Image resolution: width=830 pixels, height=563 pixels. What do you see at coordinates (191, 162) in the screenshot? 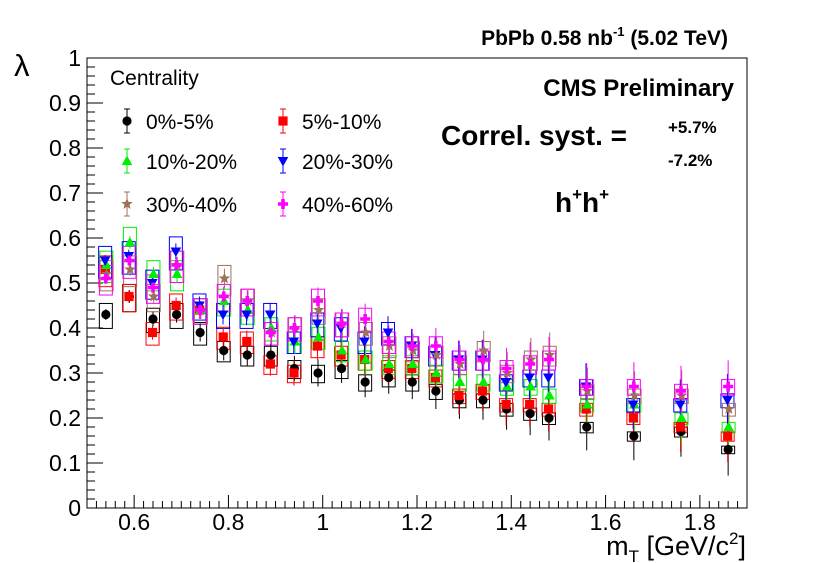
I see `legend-label: 10%-20%` at bounding box center [191, 162].